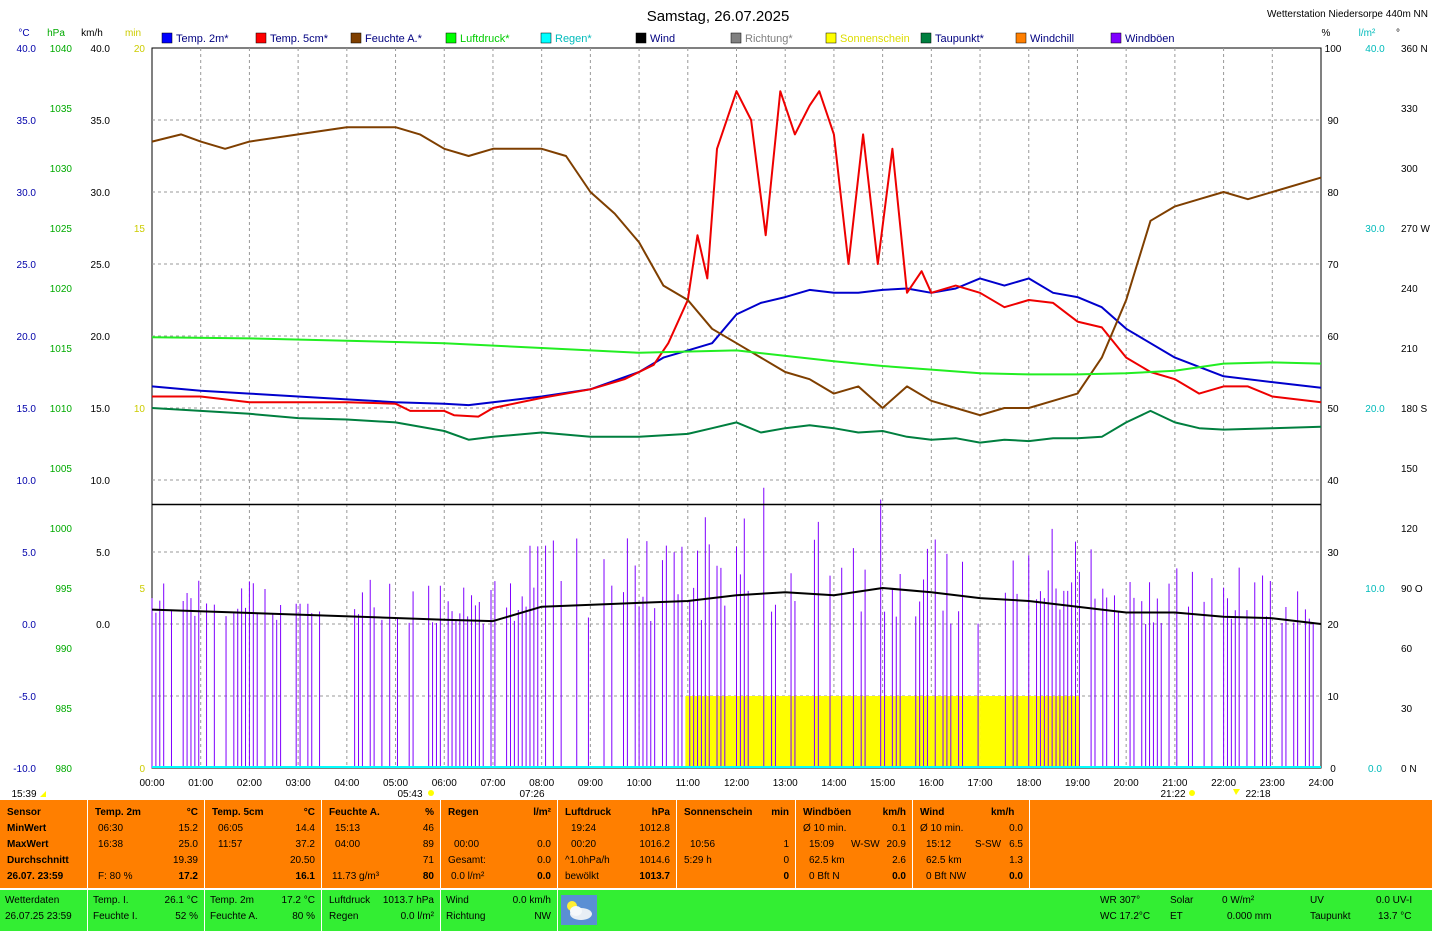  I want to click on wind-r1-dir: S-SW, so click(988, 844).